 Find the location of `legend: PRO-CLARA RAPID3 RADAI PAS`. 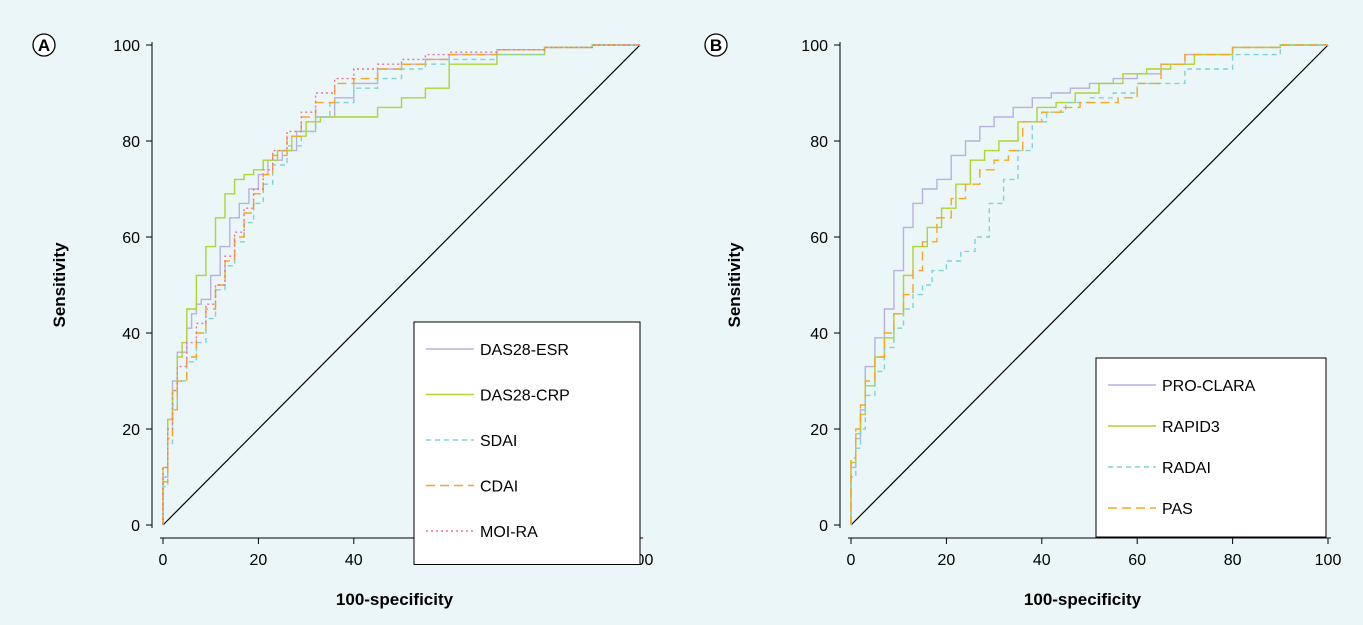

legend: PRO-CLARA RAPID3 RADAI PAS is located at coordinates (1211, 447).